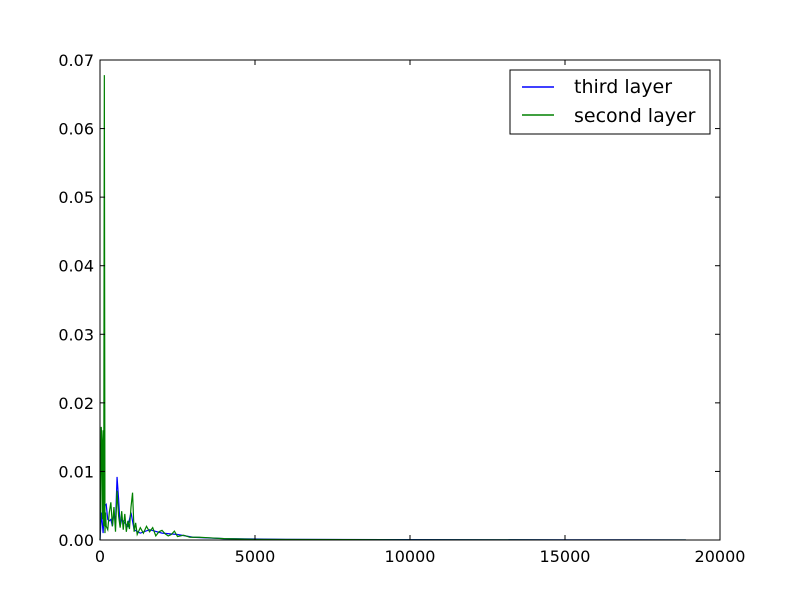  I want to click on y-tick-label: 0.00, so click(76, 540).